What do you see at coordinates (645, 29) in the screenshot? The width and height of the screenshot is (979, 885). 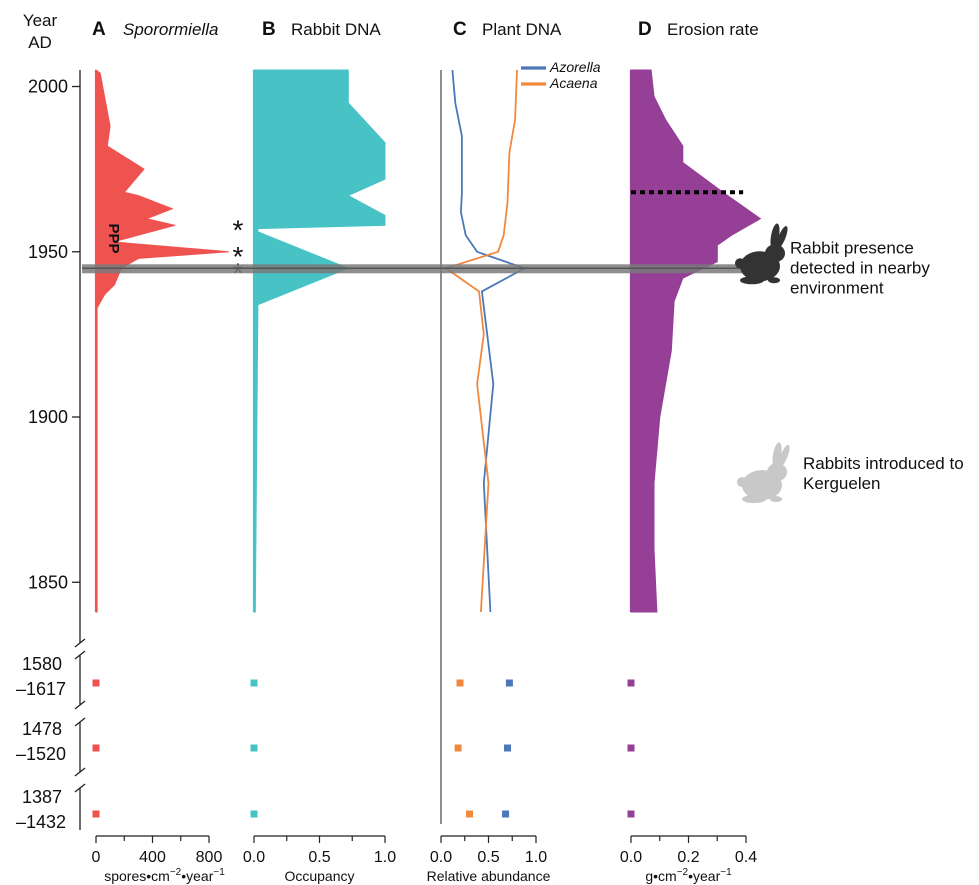 I see `panel-letter-D: D` at bounding box center [645, 29].